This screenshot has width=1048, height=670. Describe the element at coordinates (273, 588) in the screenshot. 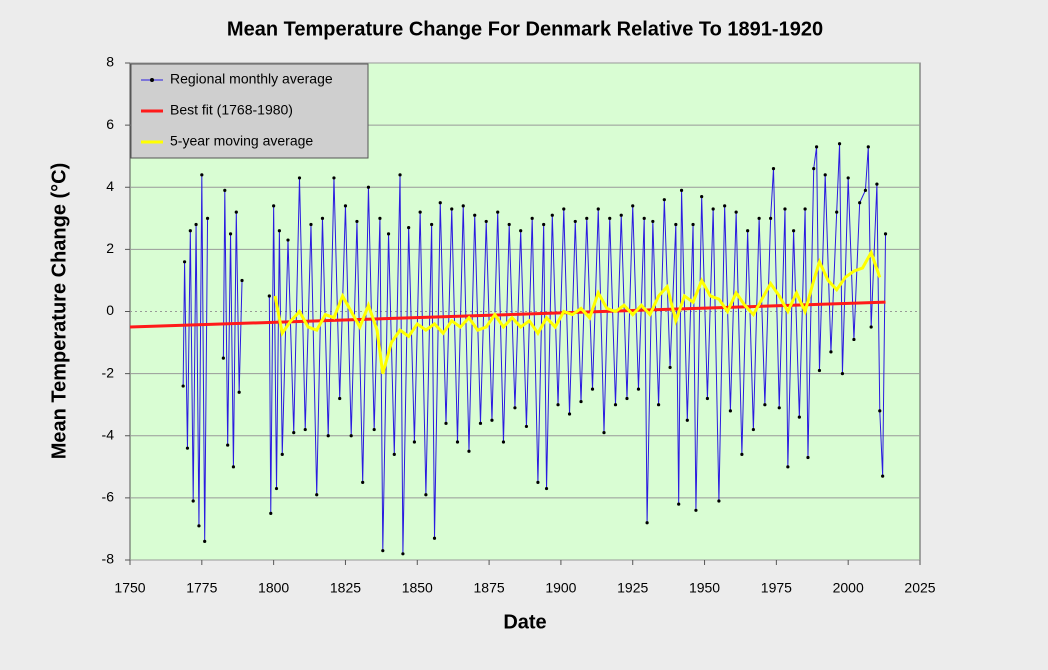

I see `x-tick-label: 1800` at that location.